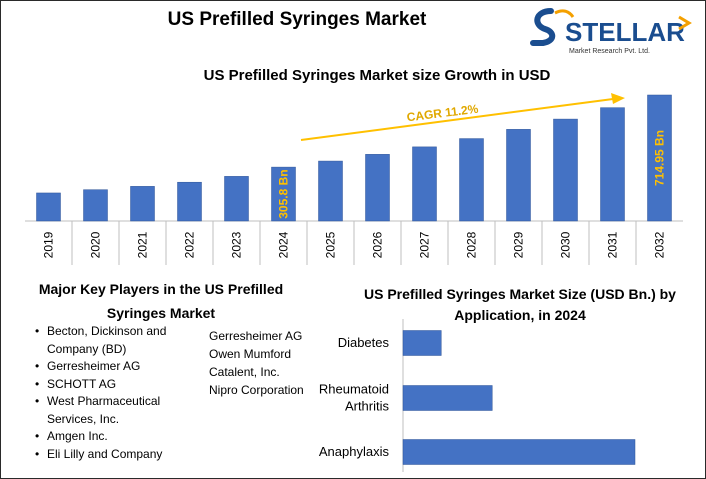 The image size is (706, 479). I want to click on growth-bar-2023, so click(236, 199).